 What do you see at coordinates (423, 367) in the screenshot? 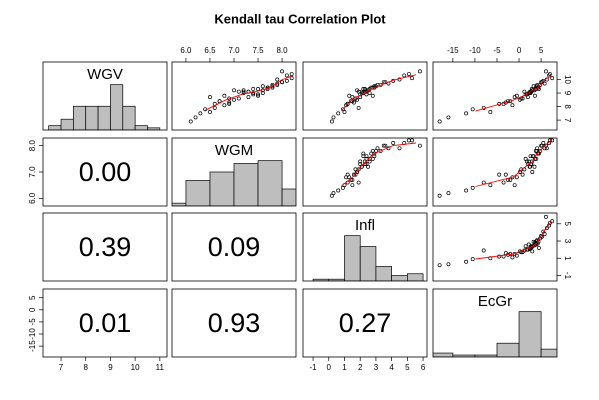
I see `x-tick-label: 6` at bounding box center [423, 367].